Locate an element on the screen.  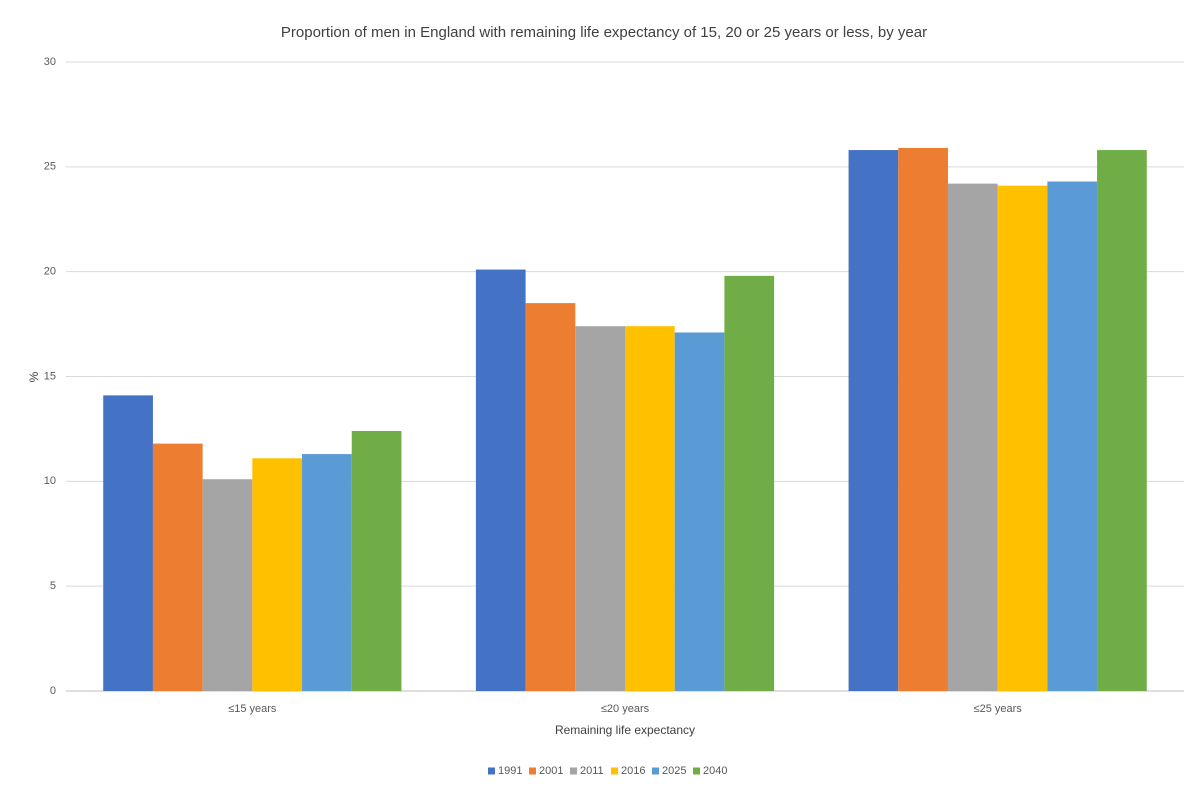
x-axis-title: Remaining life expectancy is located at coordinates (625, 730).